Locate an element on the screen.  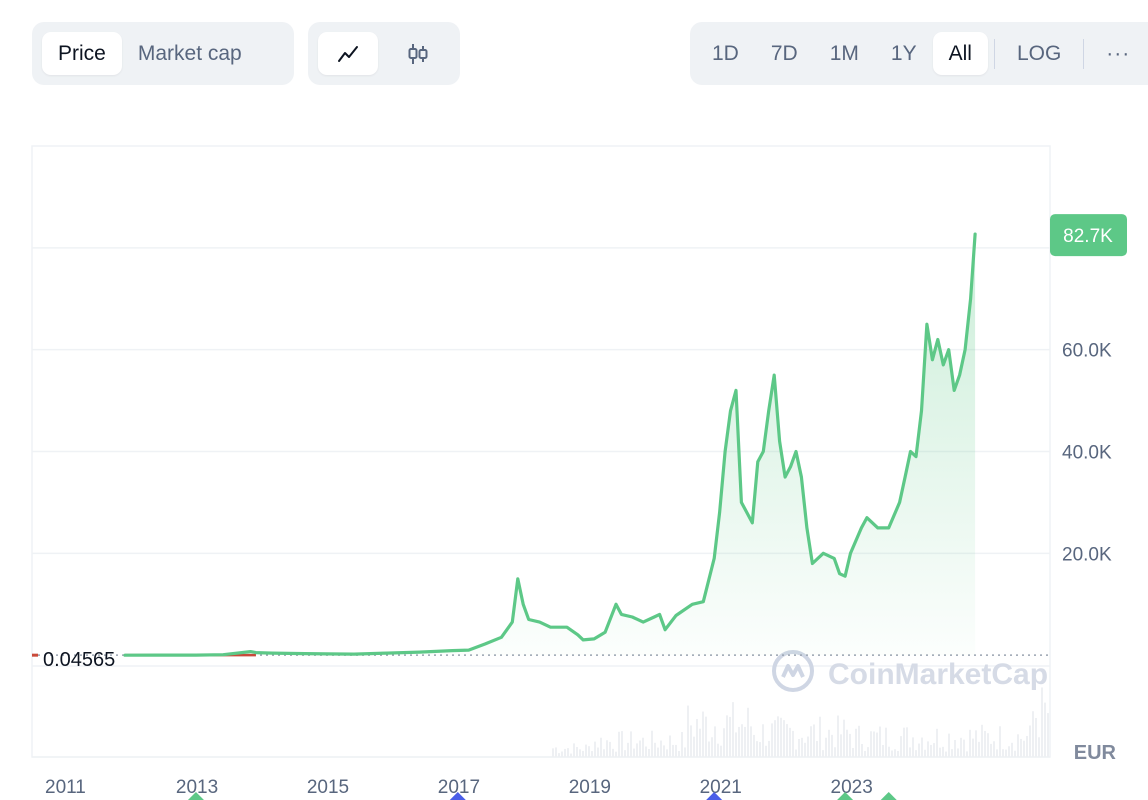
log-scale-button: LOG is located at coordinates (1039, 53).